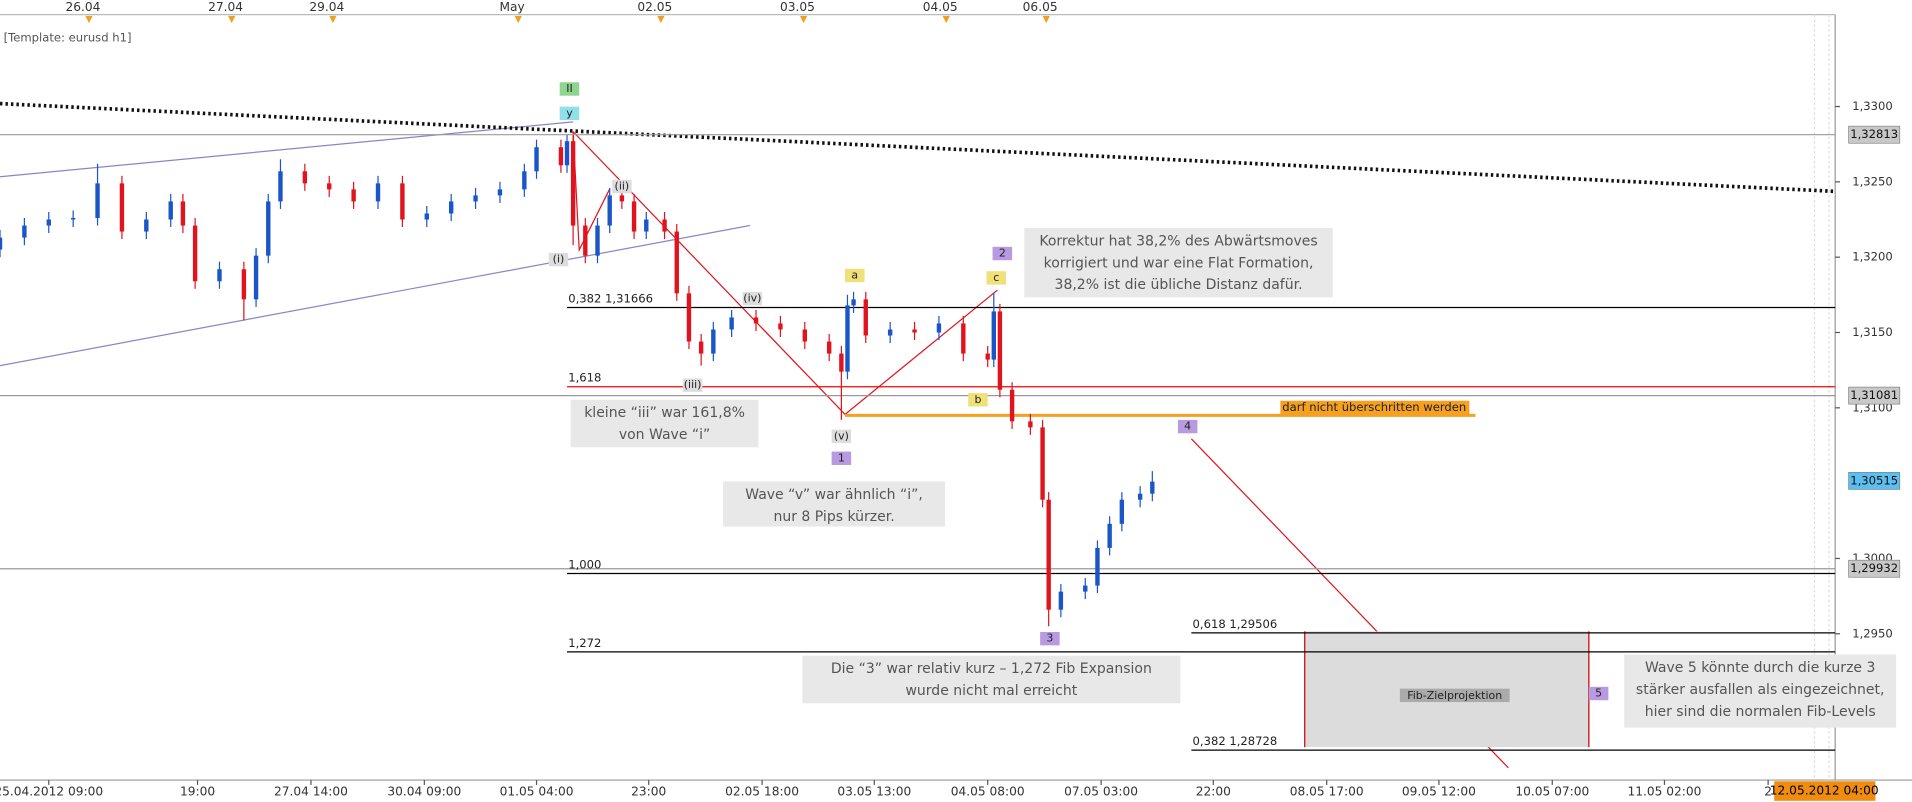 This screenshot has width=1912, height=802. I want to click on note-text: Korrektur hat 38,2% des Abwärtsmoves, so click(1178, 241).